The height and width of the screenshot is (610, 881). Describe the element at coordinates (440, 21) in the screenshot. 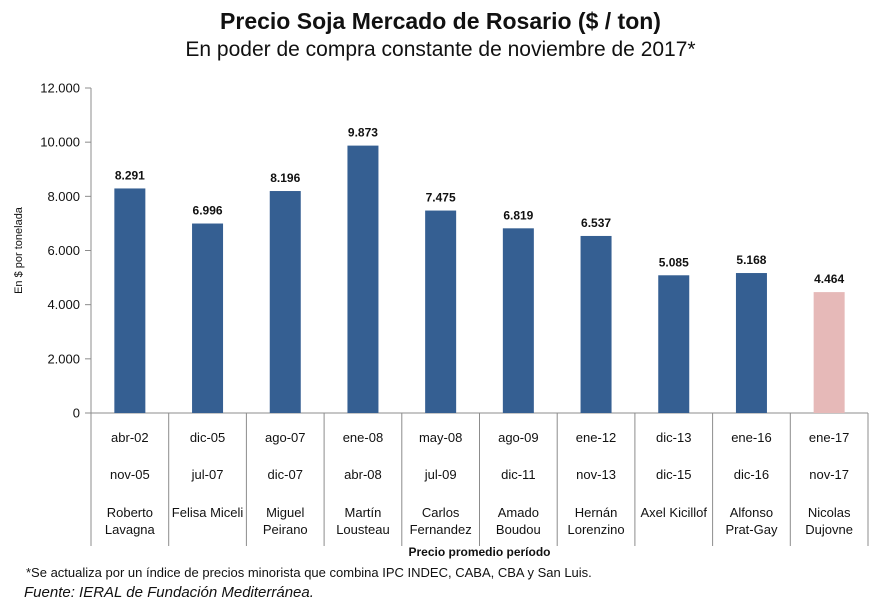

I see `chart-title: Precio Soja Mercado de Rosario ($ / ton)` at that location.